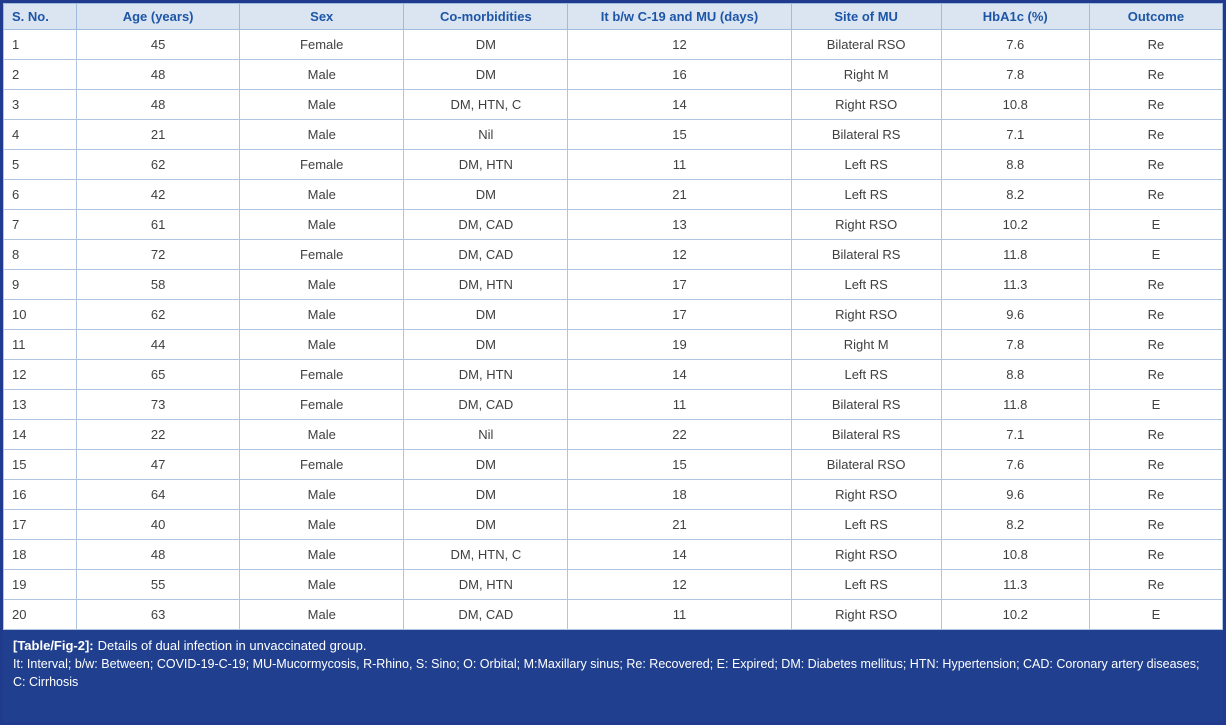 The width and height of the screenshot is (1226, 725). I want to click on table-cell: 3, so click(40, 104).